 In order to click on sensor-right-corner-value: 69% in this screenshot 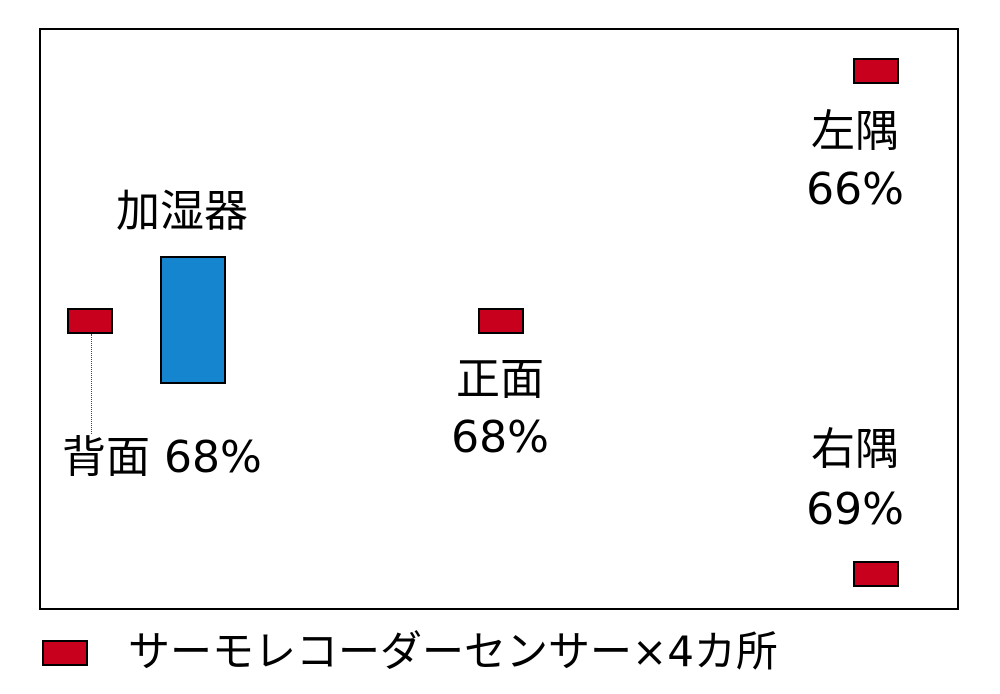, I will do `click(855, 509)`.